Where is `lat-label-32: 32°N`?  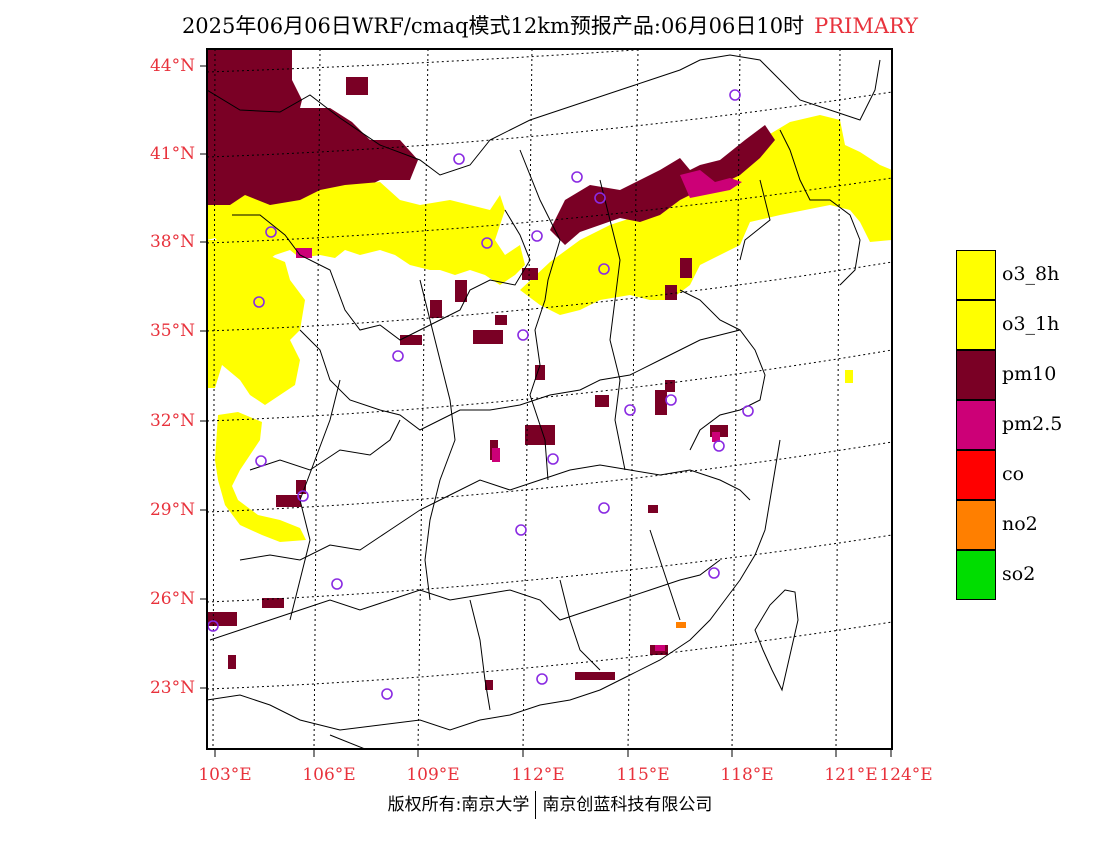
lat-label-32: 32°N is located at coordinates (172, 421).